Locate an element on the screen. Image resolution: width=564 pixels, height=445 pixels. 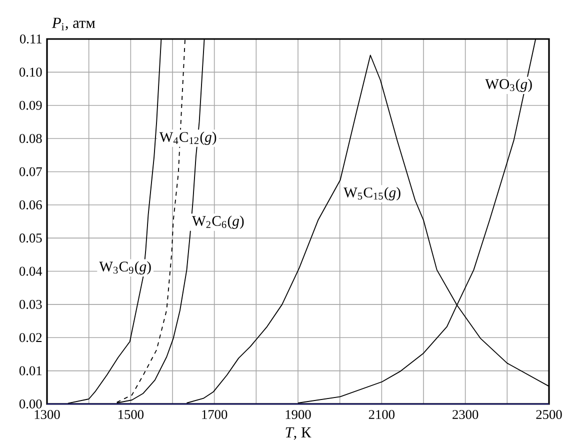
y-tick-label: 0.09 is located at coordinates (30, 105).